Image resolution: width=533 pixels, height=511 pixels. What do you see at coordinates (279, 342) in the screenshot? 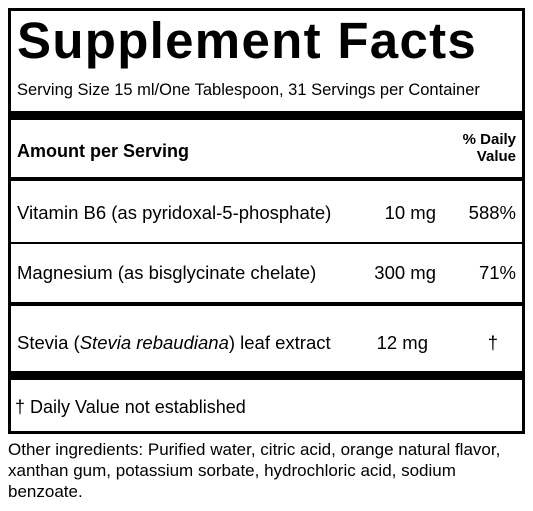
I see `name-part: ) leaf extract` at bounding box center [279, 342].